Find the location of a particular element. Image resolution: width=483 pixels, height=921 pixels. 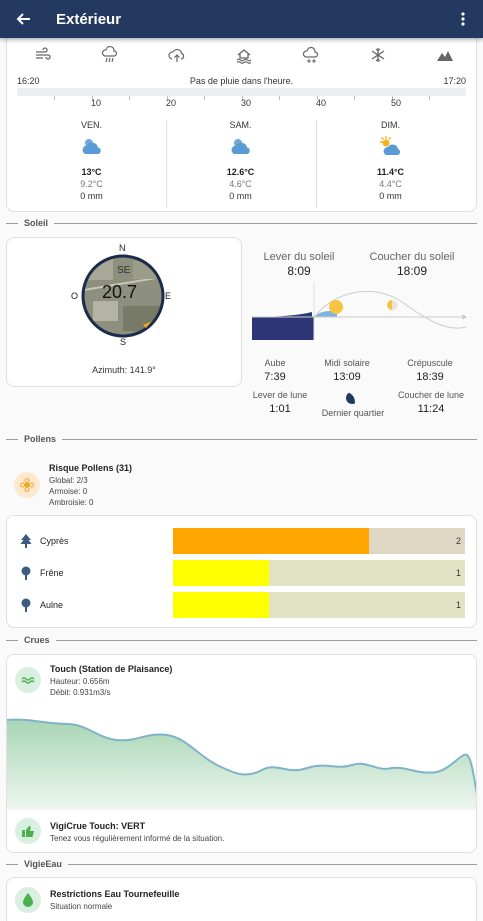

dots-vertical-icon is located at coordinates (463, 19).